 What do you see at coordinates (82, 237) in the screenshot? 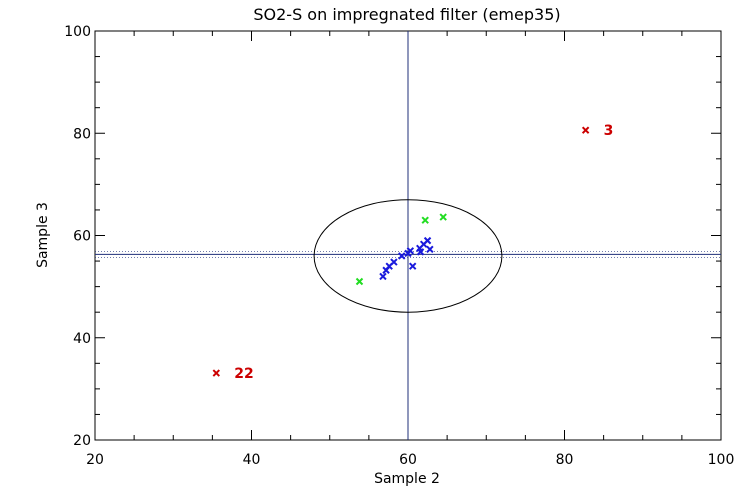
I see `y-tick-label: 60` at bounding box center [82, 237].